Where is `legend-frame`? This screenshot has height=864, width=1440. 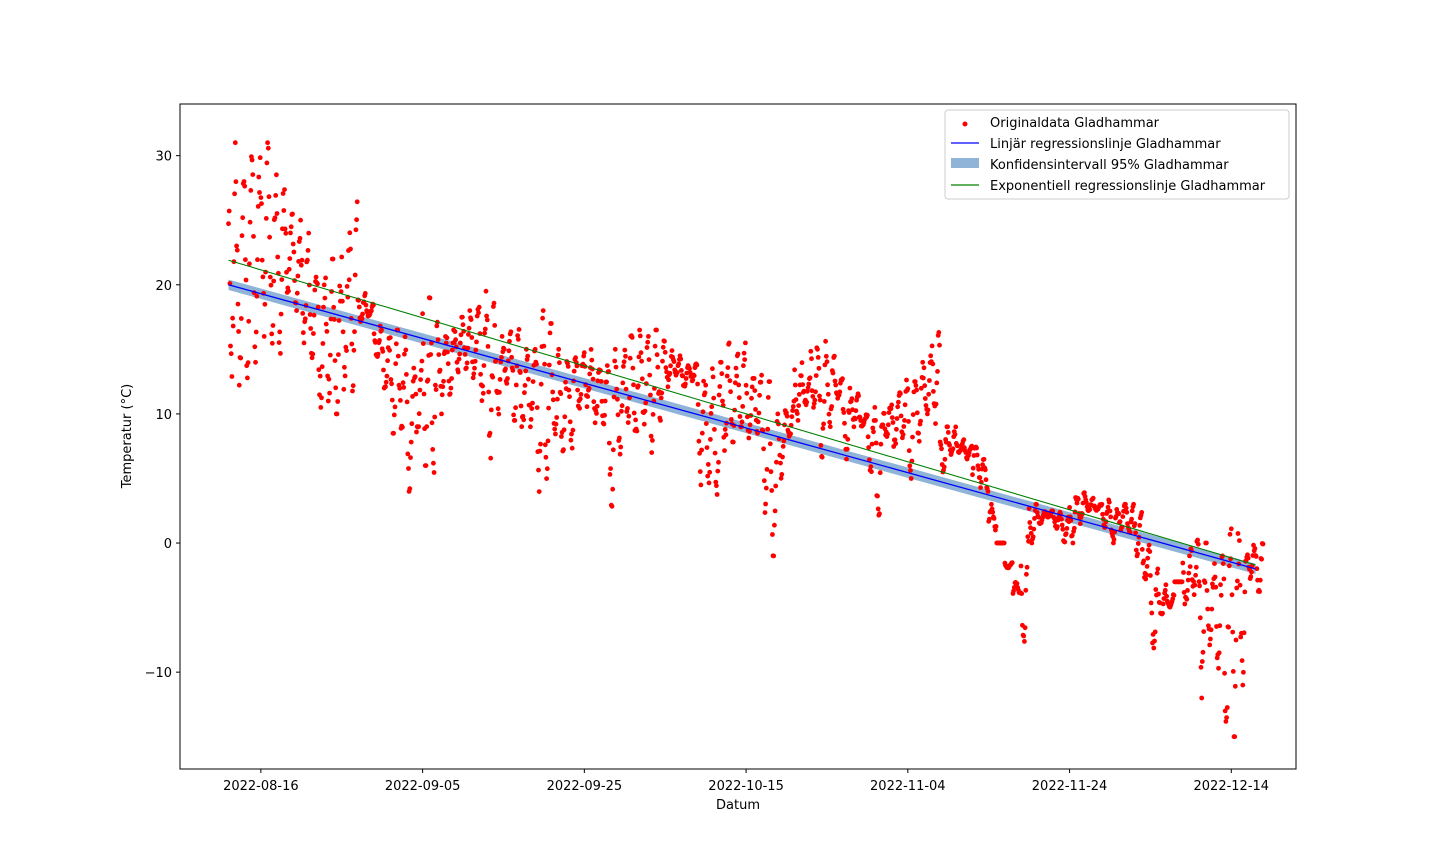 legend-frame is located at coordinates (1117, 154).